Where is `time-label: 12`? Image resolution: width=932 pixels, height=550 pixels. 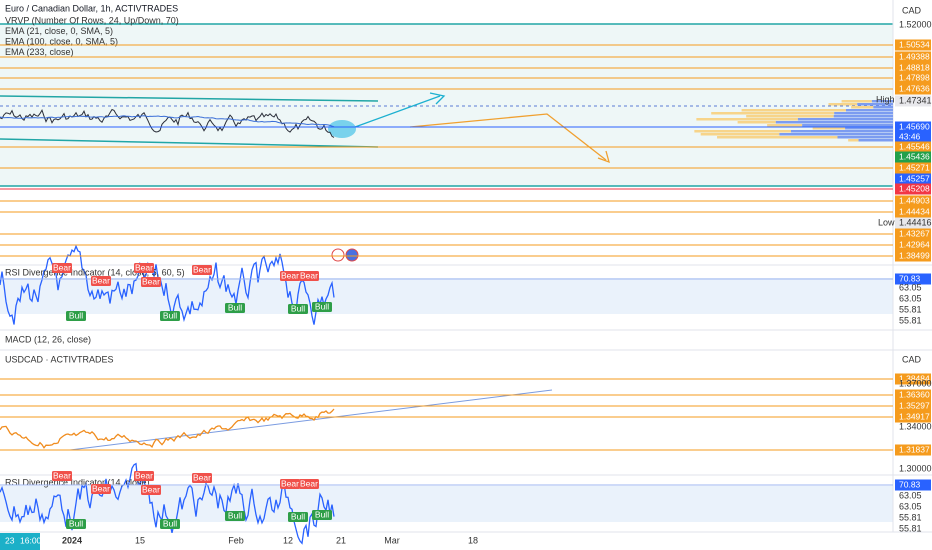
time-label: 12 is located at coordinates (288, 540).